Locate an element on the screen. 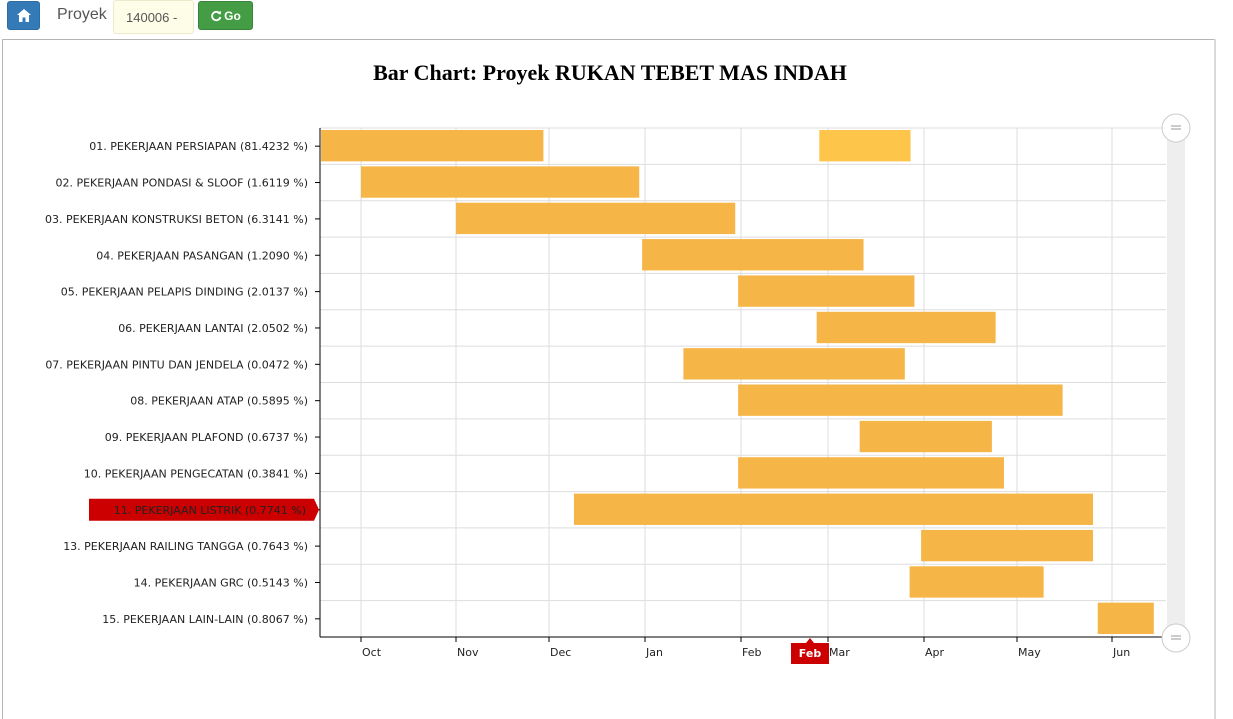  category-label: 04. PEKERJAAN PASANGAN (1.2090 %) is located at coordinates (202, 255).